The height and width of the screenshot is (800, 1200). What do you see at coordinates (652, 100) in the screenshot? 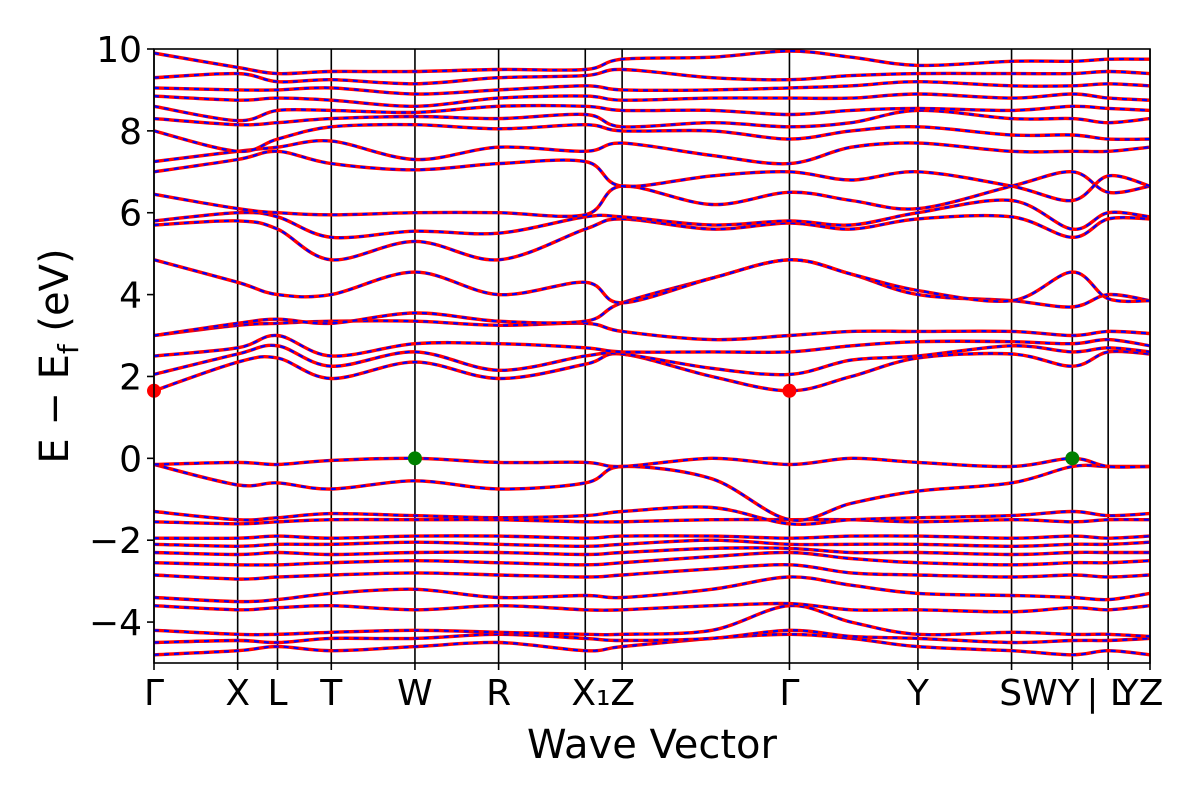
I see `band-28-dashed` at bounding box center [652, 100].